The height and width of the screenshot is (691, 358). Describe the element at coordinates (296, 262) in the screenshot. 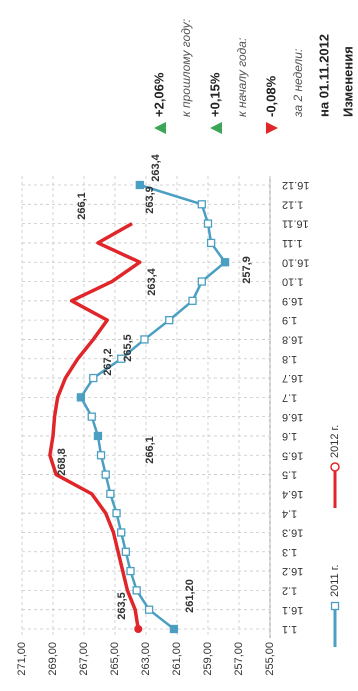

I see `x-tick-label: 16.10` at that location.